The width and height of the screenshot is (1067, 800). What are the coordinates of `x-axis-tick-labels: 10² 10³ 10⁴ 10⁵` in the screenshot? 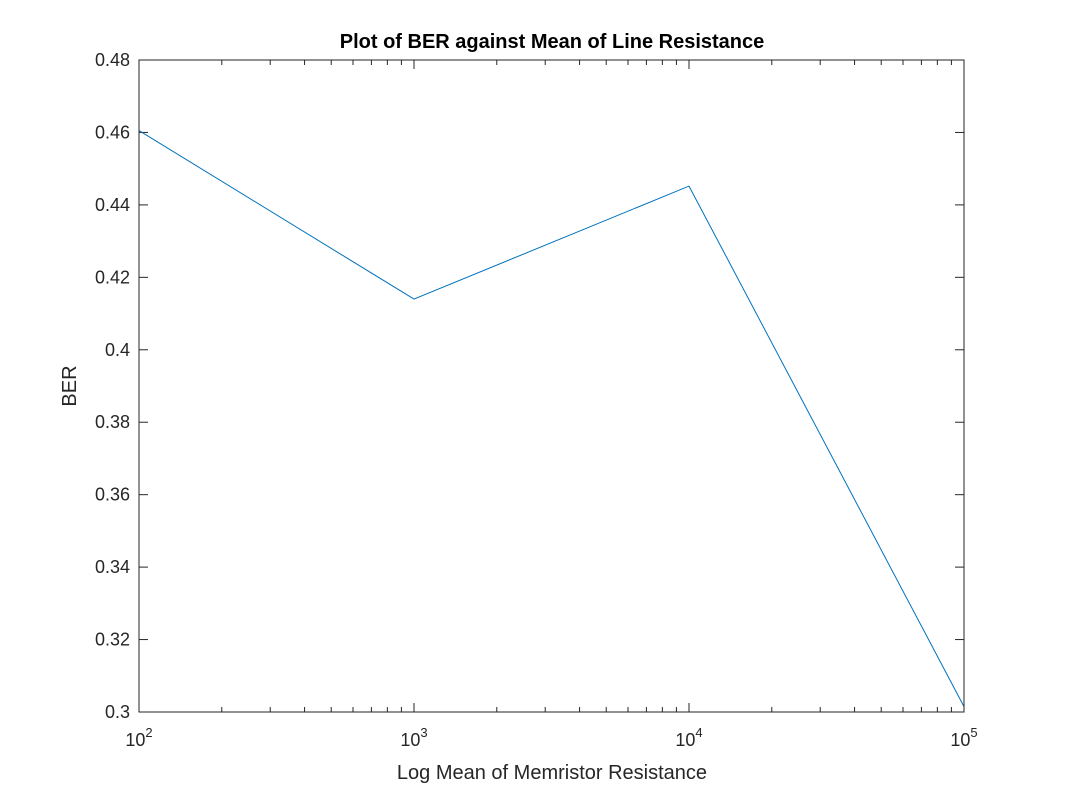 It's located at (551, 737).